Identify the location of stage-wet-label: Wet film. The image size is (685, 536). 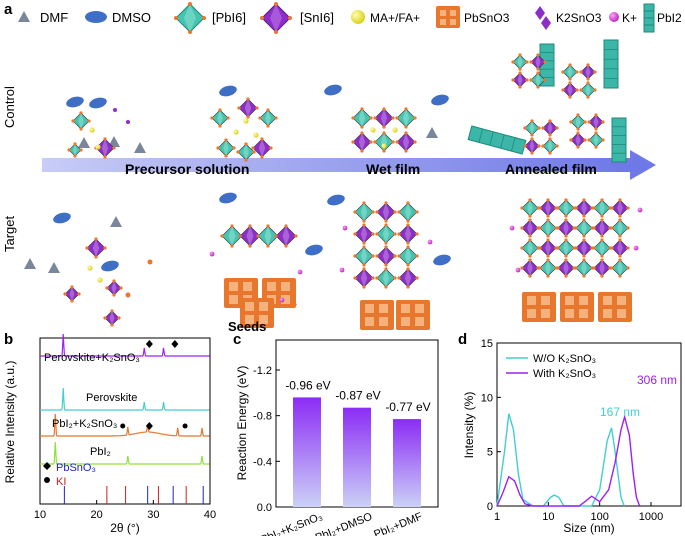
(393, 169).